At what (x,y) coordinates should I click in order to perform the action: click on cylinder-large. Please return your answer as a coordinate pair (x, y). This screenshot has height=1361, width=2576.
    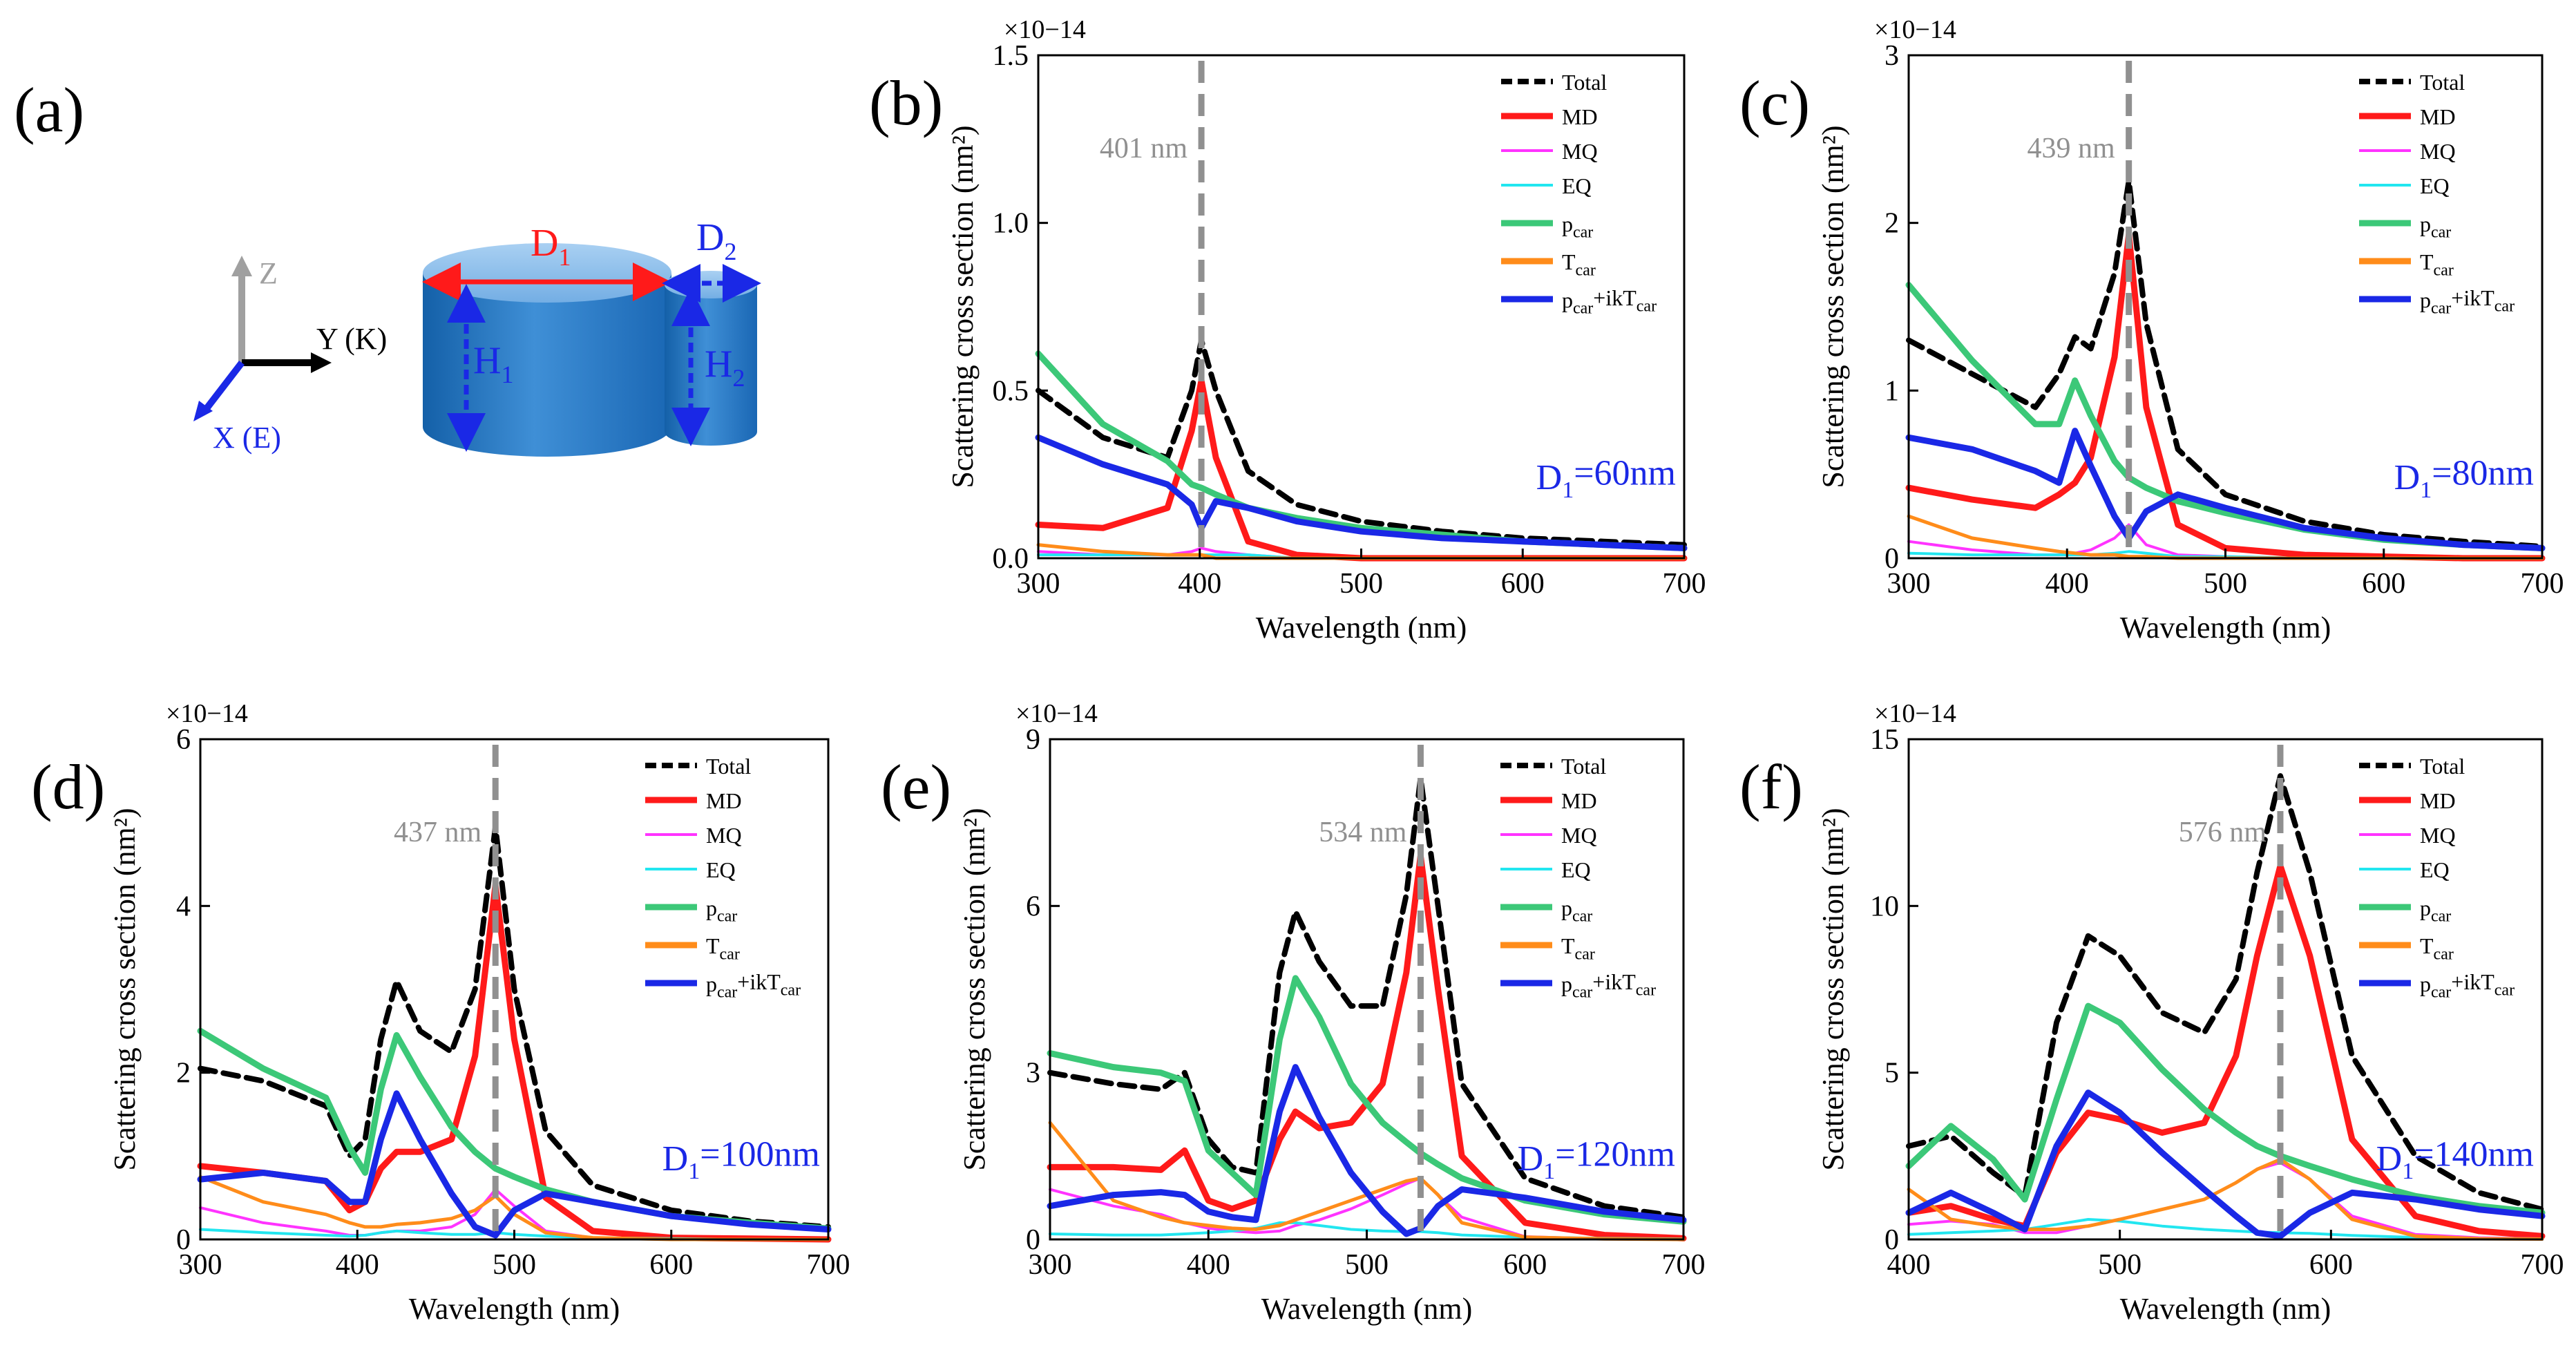
    Looking at the image, I should click on (547, 350).